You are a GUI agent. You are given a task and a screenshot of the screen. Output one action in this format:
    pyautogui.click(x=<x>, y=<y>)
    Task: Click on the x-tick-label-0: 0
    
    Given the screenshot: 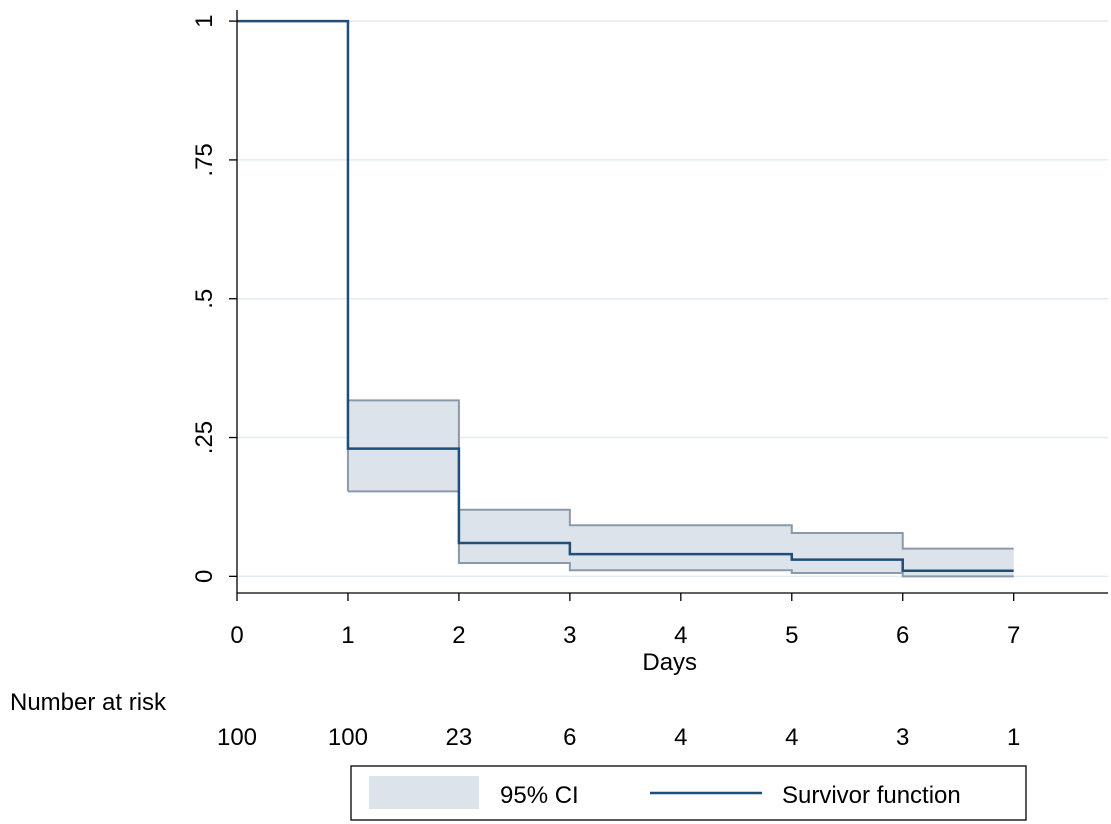 What is the action you would take?
    pyautogui.click(x=236, y=635)
    